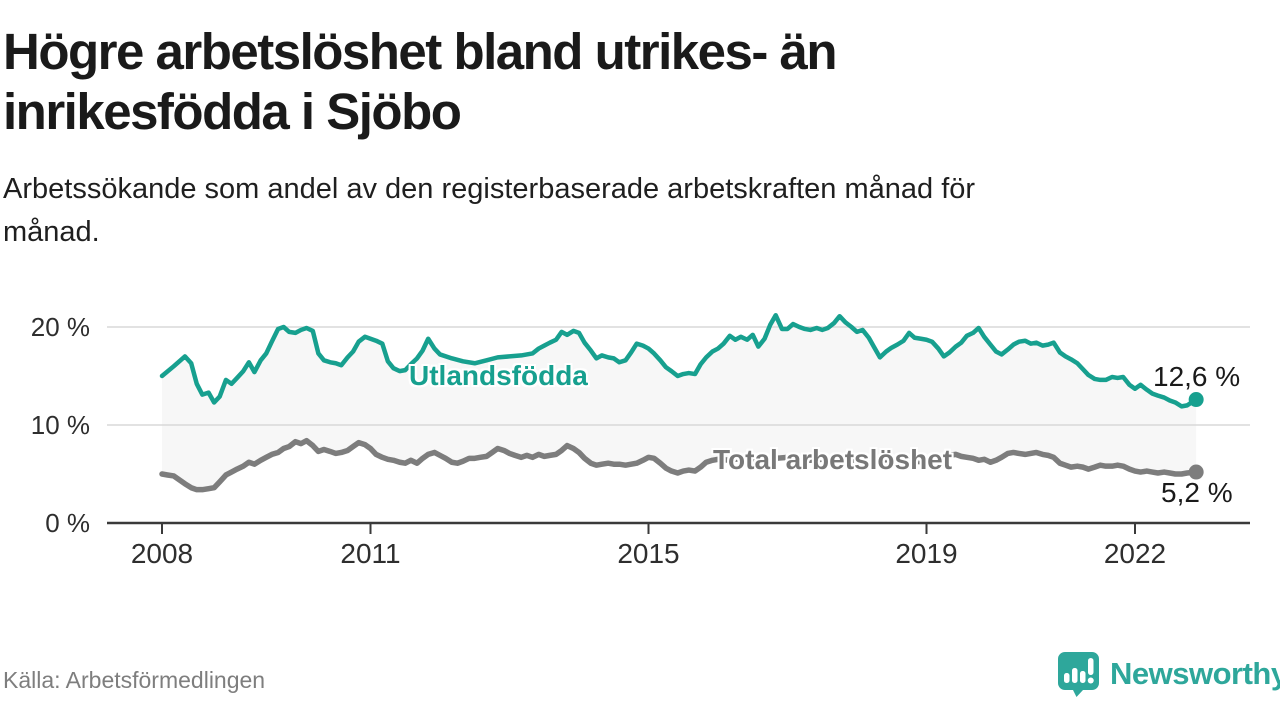  What do you see at coordinates (679, 465) in the screenshot?
I see `series-line-total-arbetsloshet` at bounding box center [679, 465].